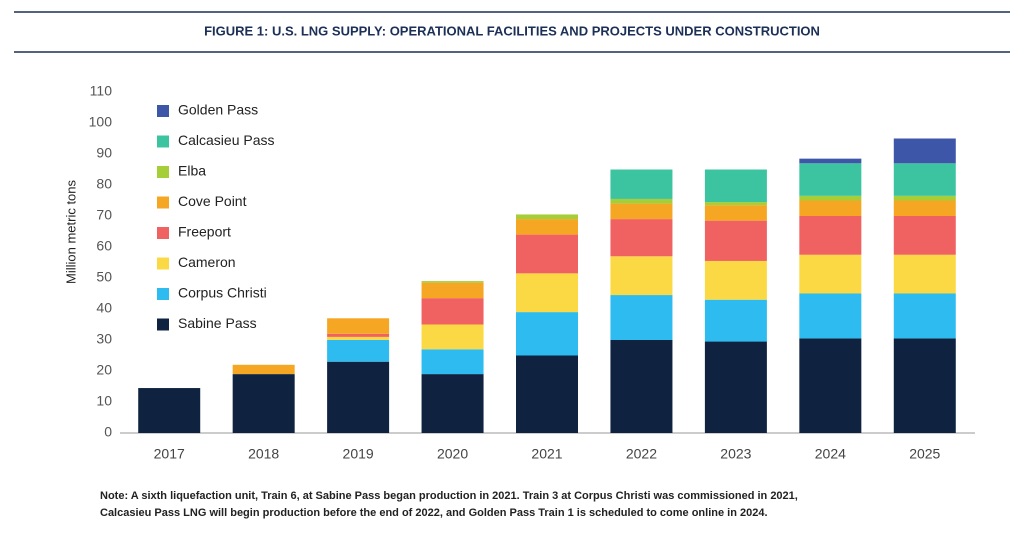 This screenshot has height=540, width=1024. What do you see at coordinates (104, 370) in the screenshot?
I see `y-tick-label: 20` at bounding box center [104, 370].